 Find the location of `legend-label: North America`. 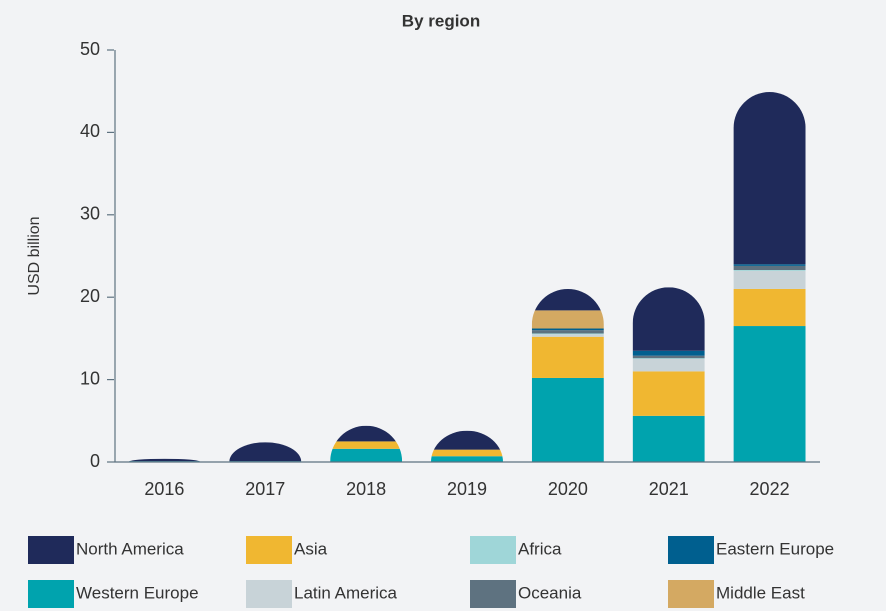

legend-label: North America is located at coordinates (130, 548).